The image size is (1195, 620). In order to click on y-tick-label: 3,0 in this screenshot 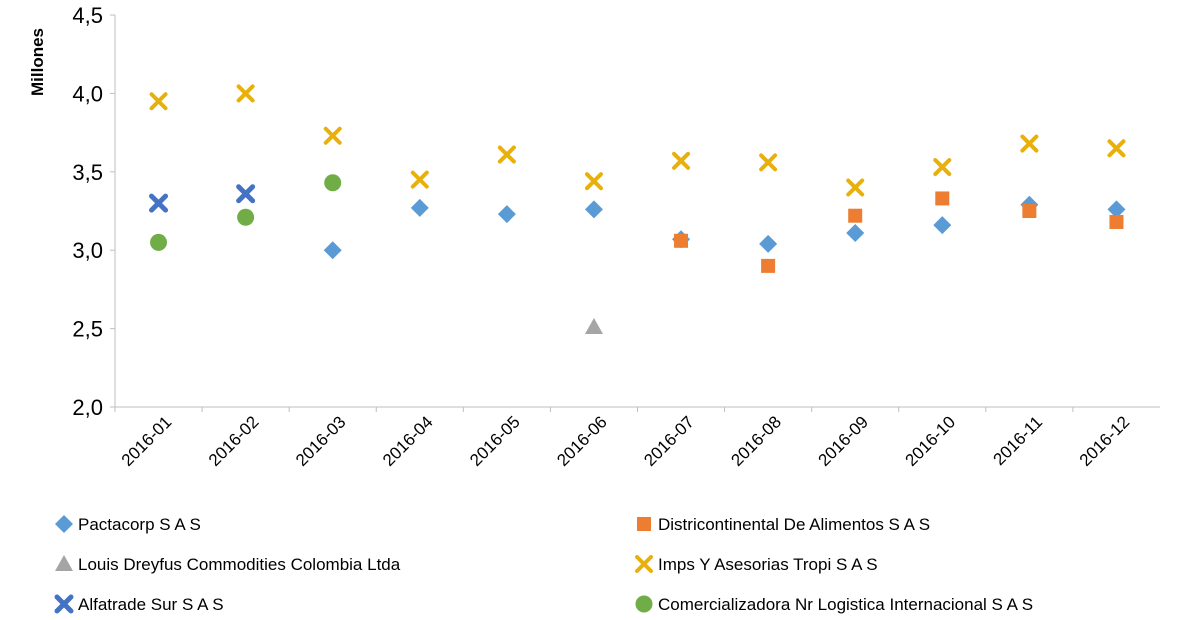, I will do `click(87, 250)`.